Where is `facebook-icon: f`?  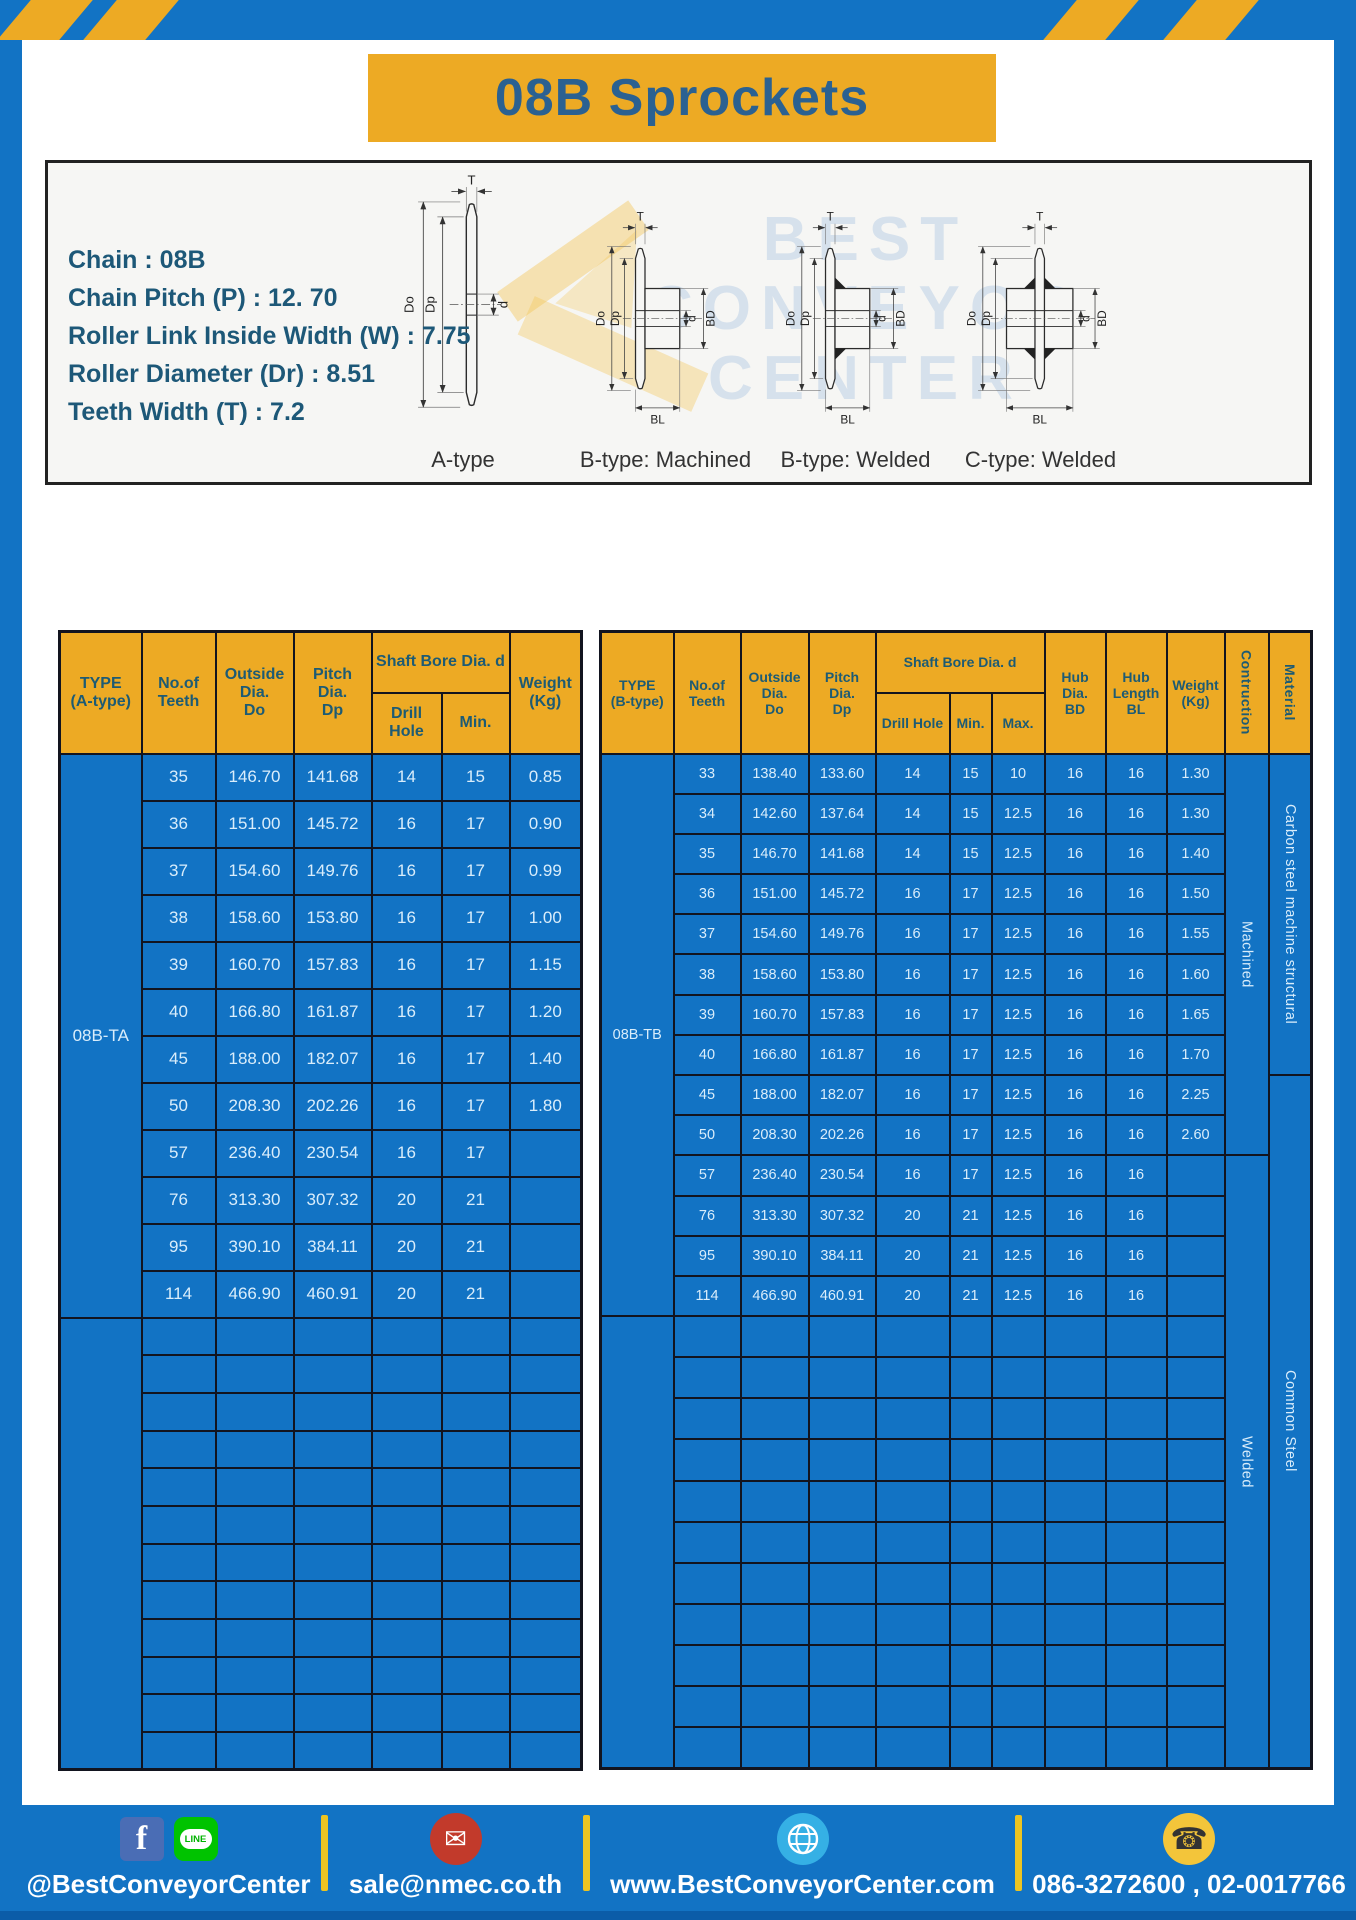 facebook-icon: f is located at coordinates (141, 1839).